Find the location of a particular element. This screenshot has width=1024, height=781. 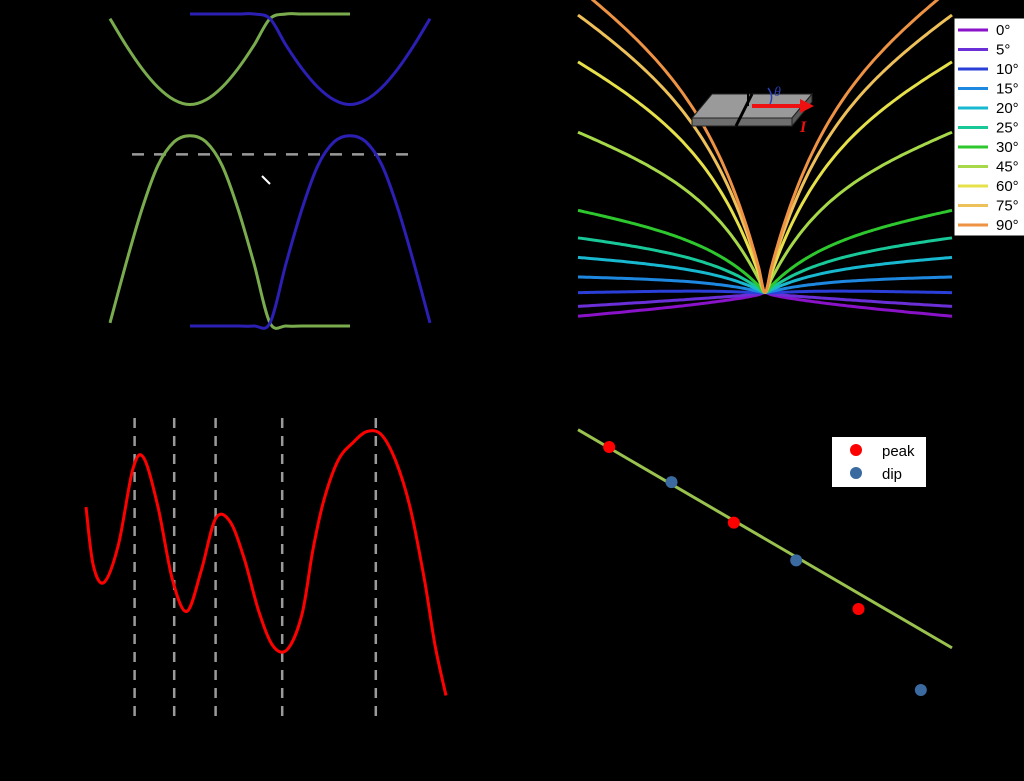

oscillation-panel is located at coordinates (266, 568).